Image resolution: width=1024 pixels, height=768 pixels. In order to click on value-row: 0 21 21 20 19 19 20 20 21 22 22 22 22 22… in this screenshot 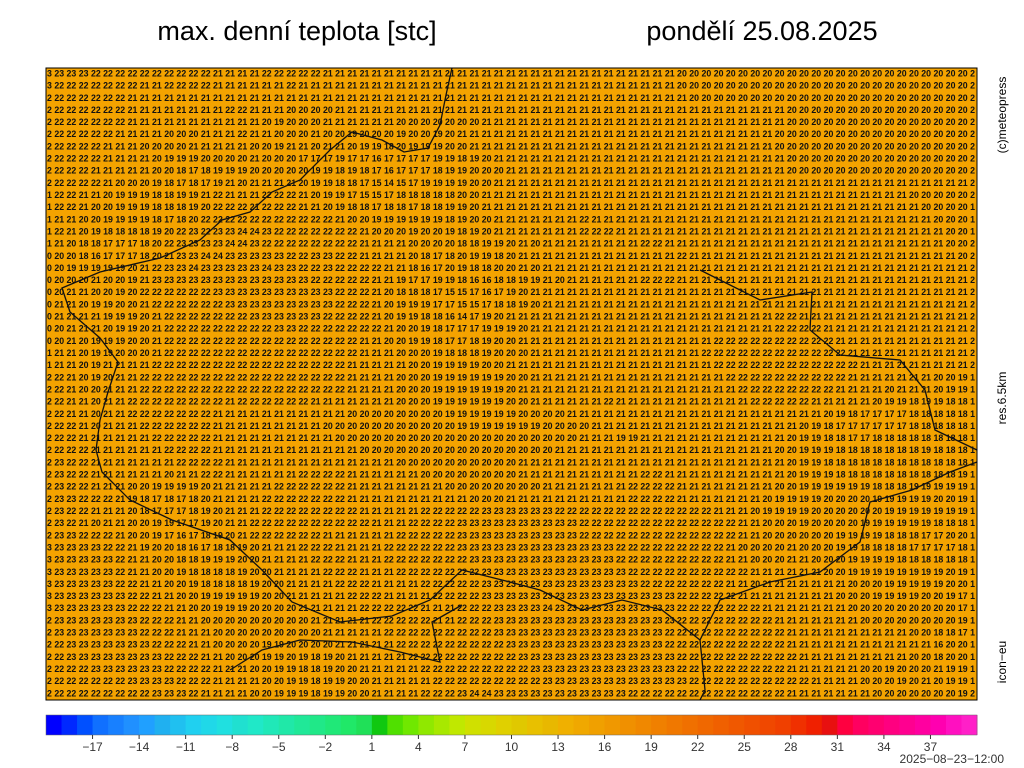, I will do `click(511, 304)`.